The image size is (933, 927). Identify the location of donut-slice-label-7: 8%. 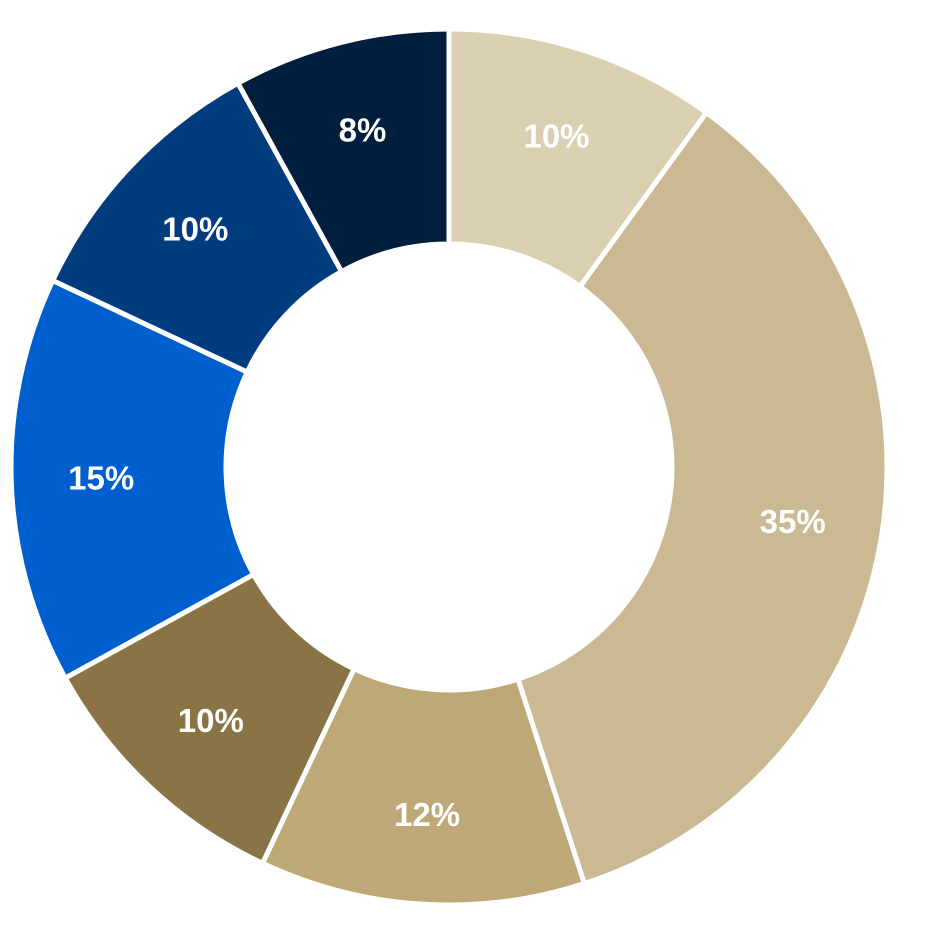
(363, 129).